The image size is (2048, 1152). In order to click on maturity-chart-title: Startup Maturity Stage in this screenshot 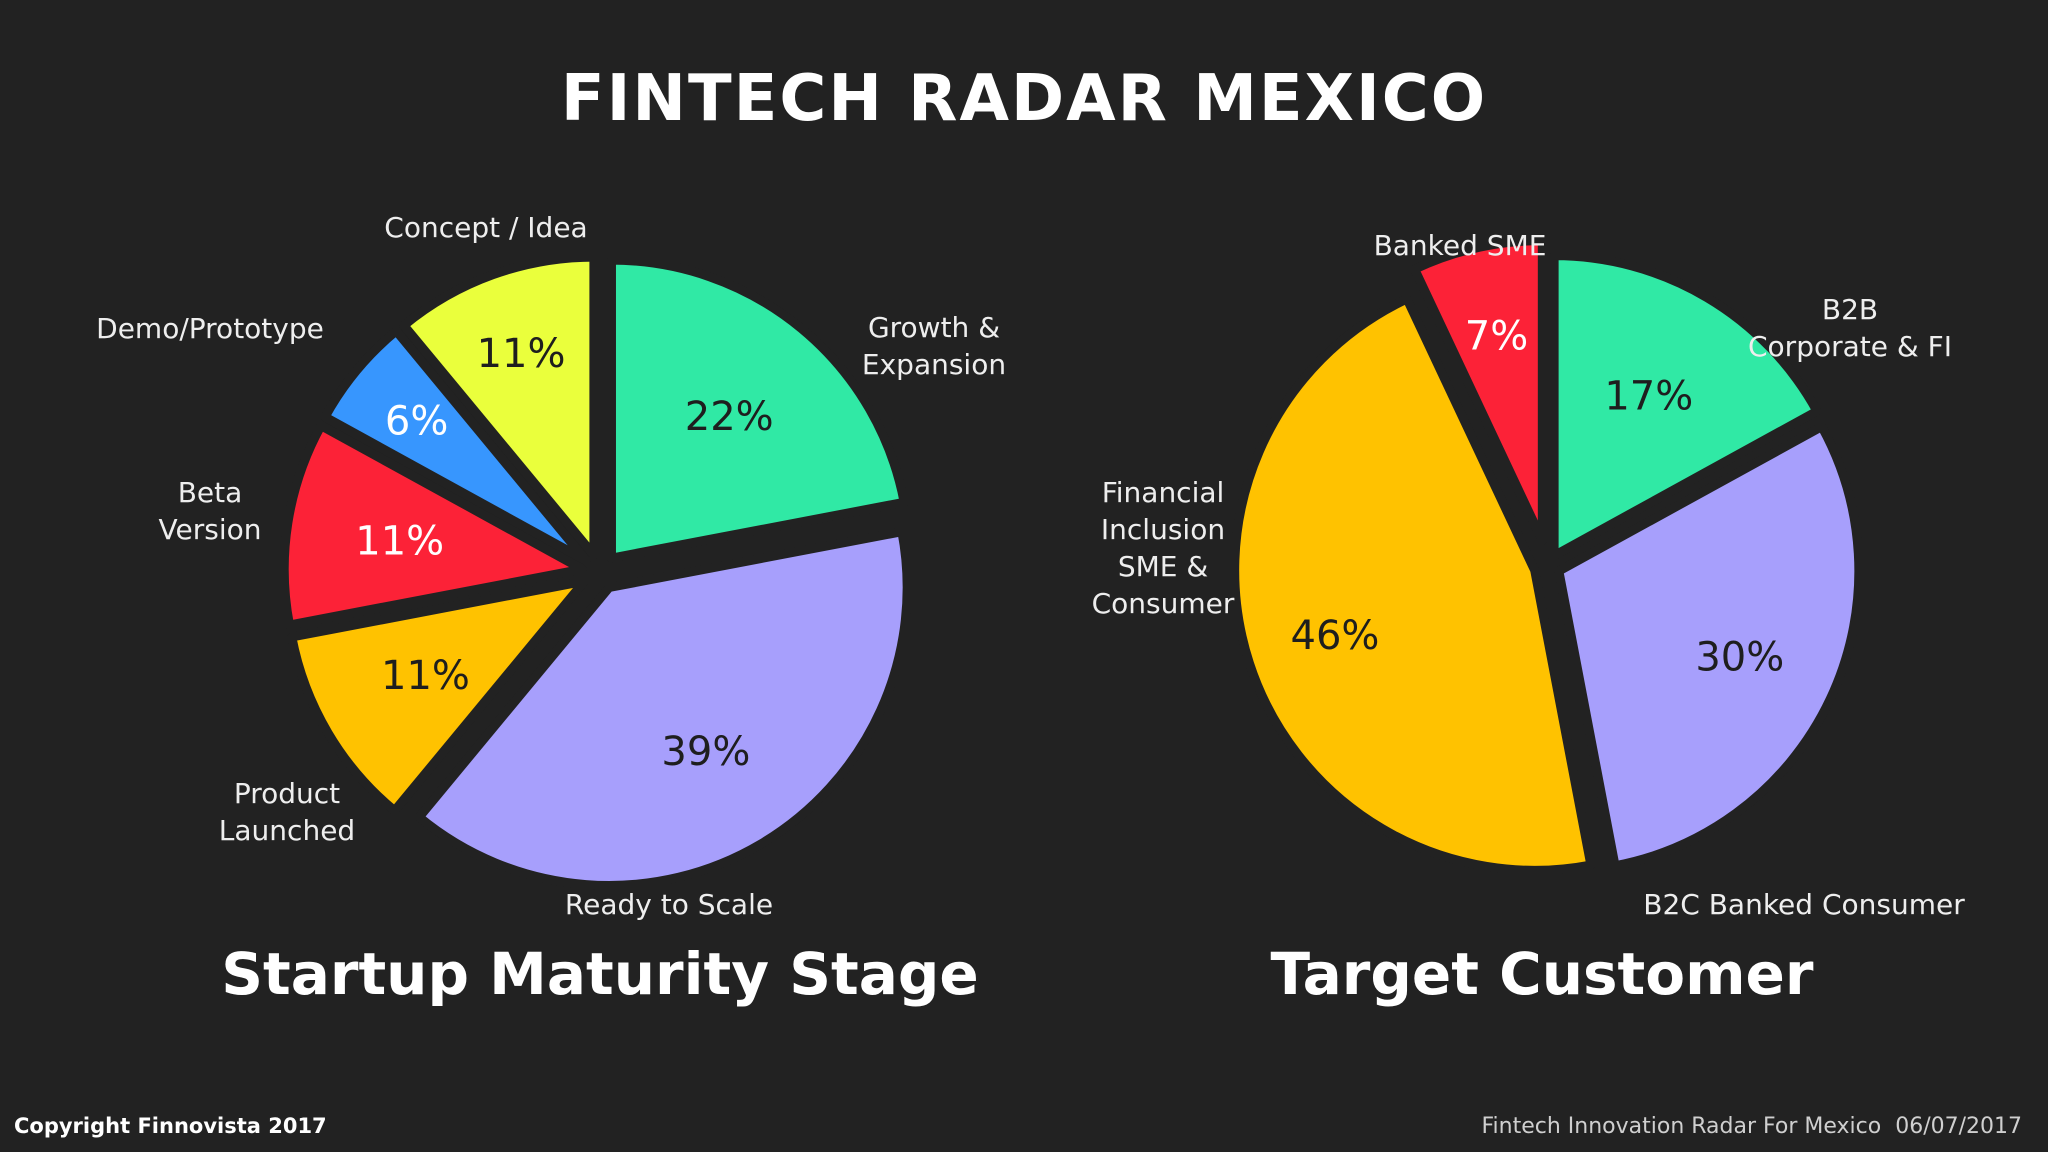, I will do `click(600, 974)`.